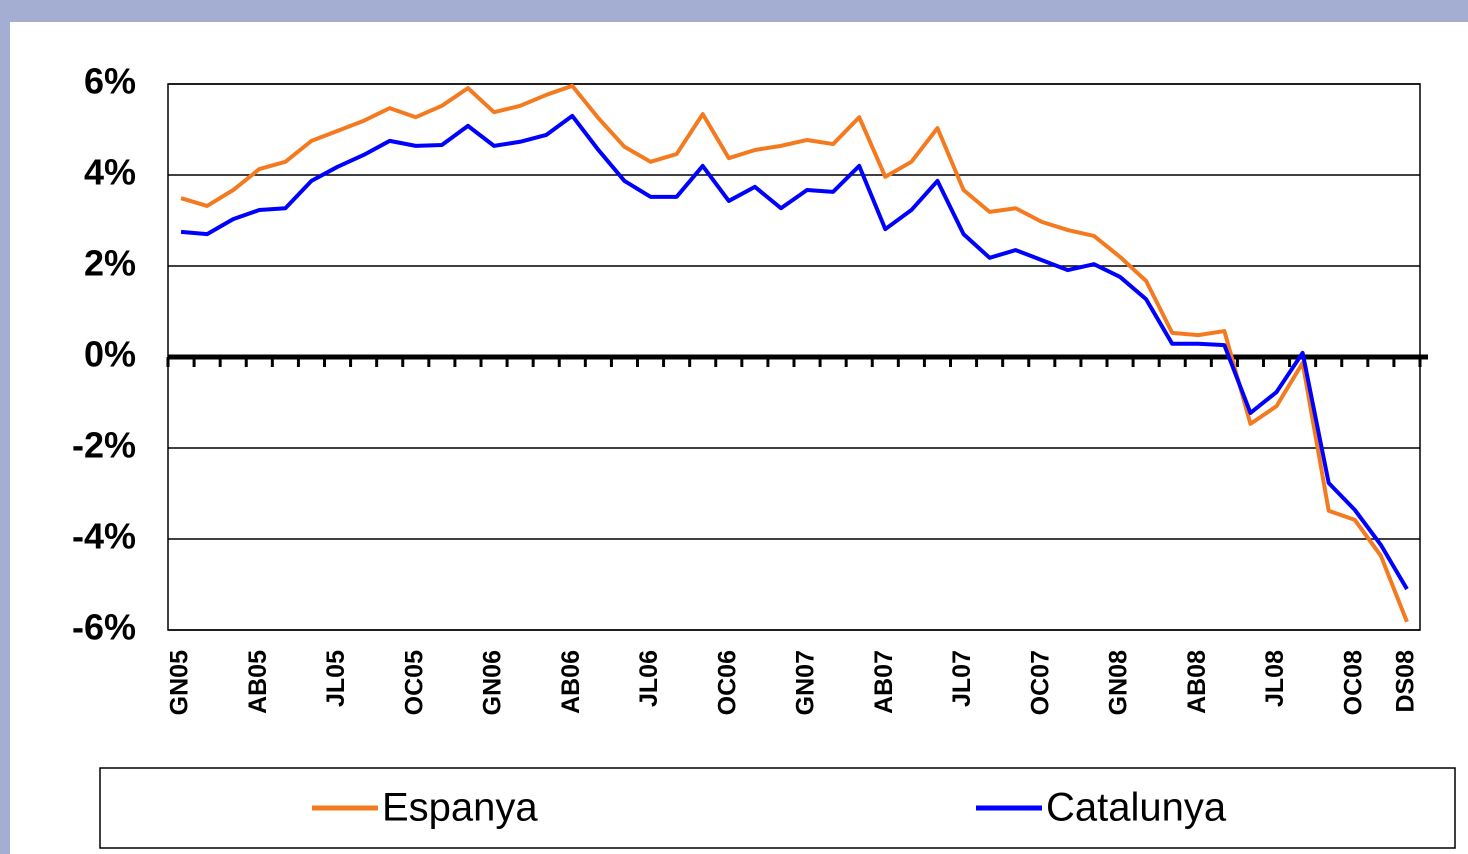 This screenshot has width=1468, height=854. What do you see at coordinates (727, 682) in the screenshot?
I see `x-tick-label: OC06` at bounding box center [727, 682].